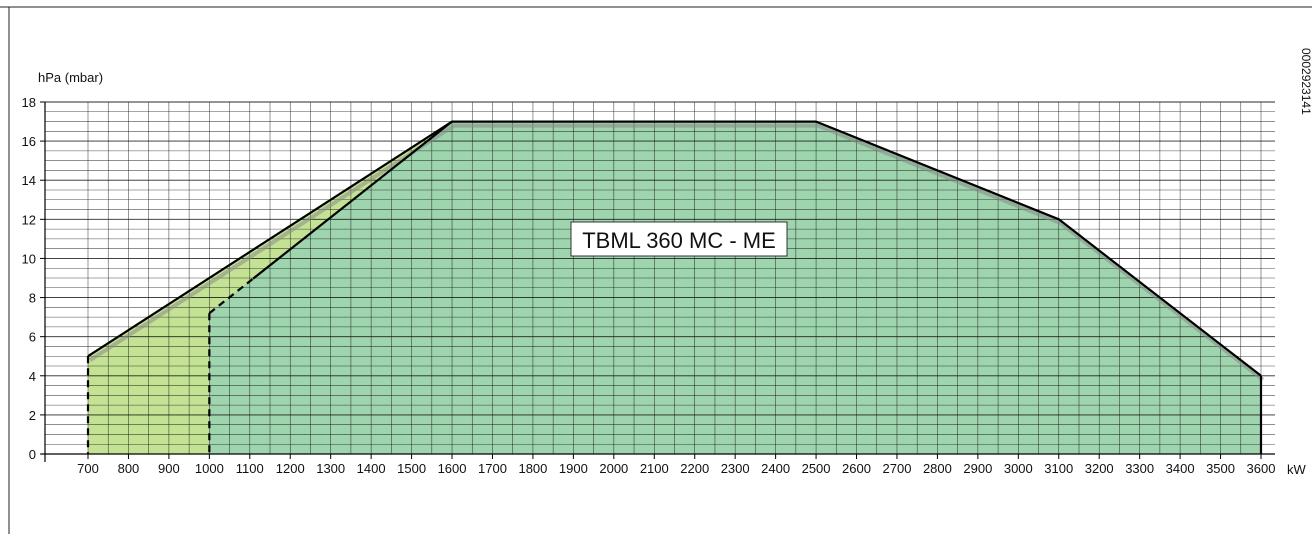  What do you see at coordinates (1220, 468) in the screenshot?
I see `x-tick-label: 3500` at bounding box center [1220, 468].